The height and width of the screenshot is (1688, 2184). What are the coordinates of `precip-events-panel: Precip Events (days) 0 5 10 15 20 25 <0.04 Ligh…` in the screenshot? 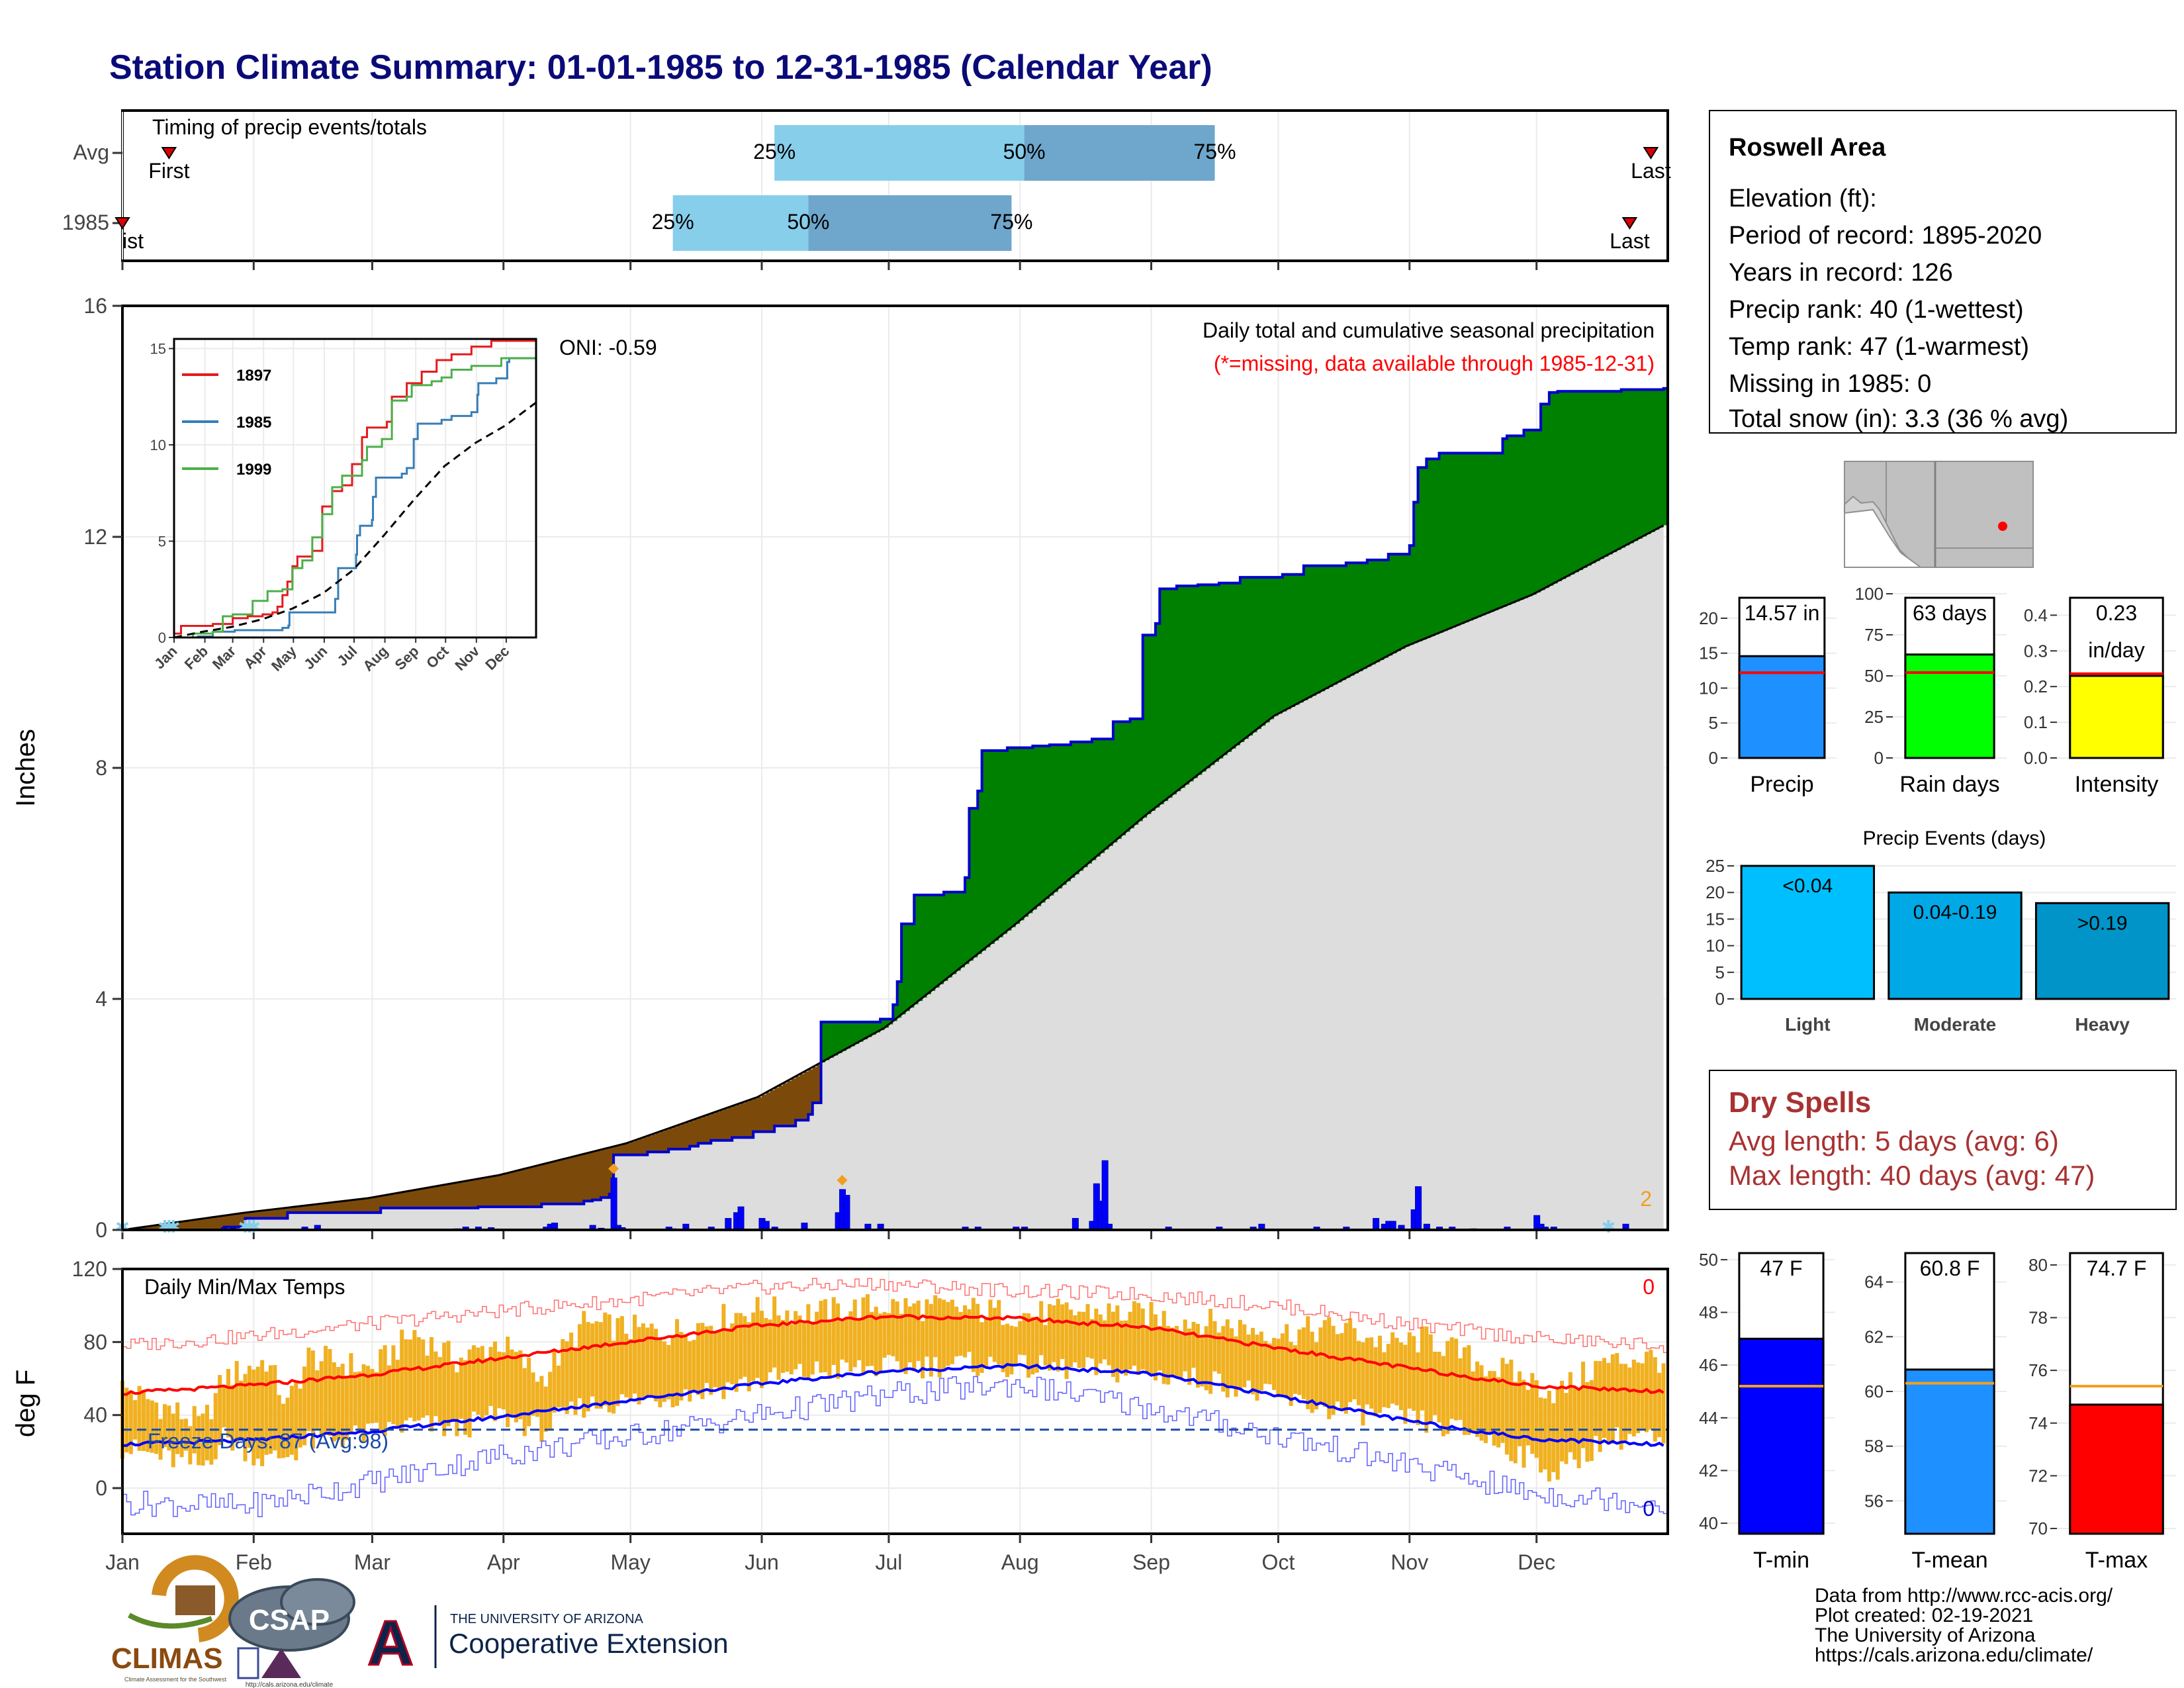 It's located at (1941, 931).